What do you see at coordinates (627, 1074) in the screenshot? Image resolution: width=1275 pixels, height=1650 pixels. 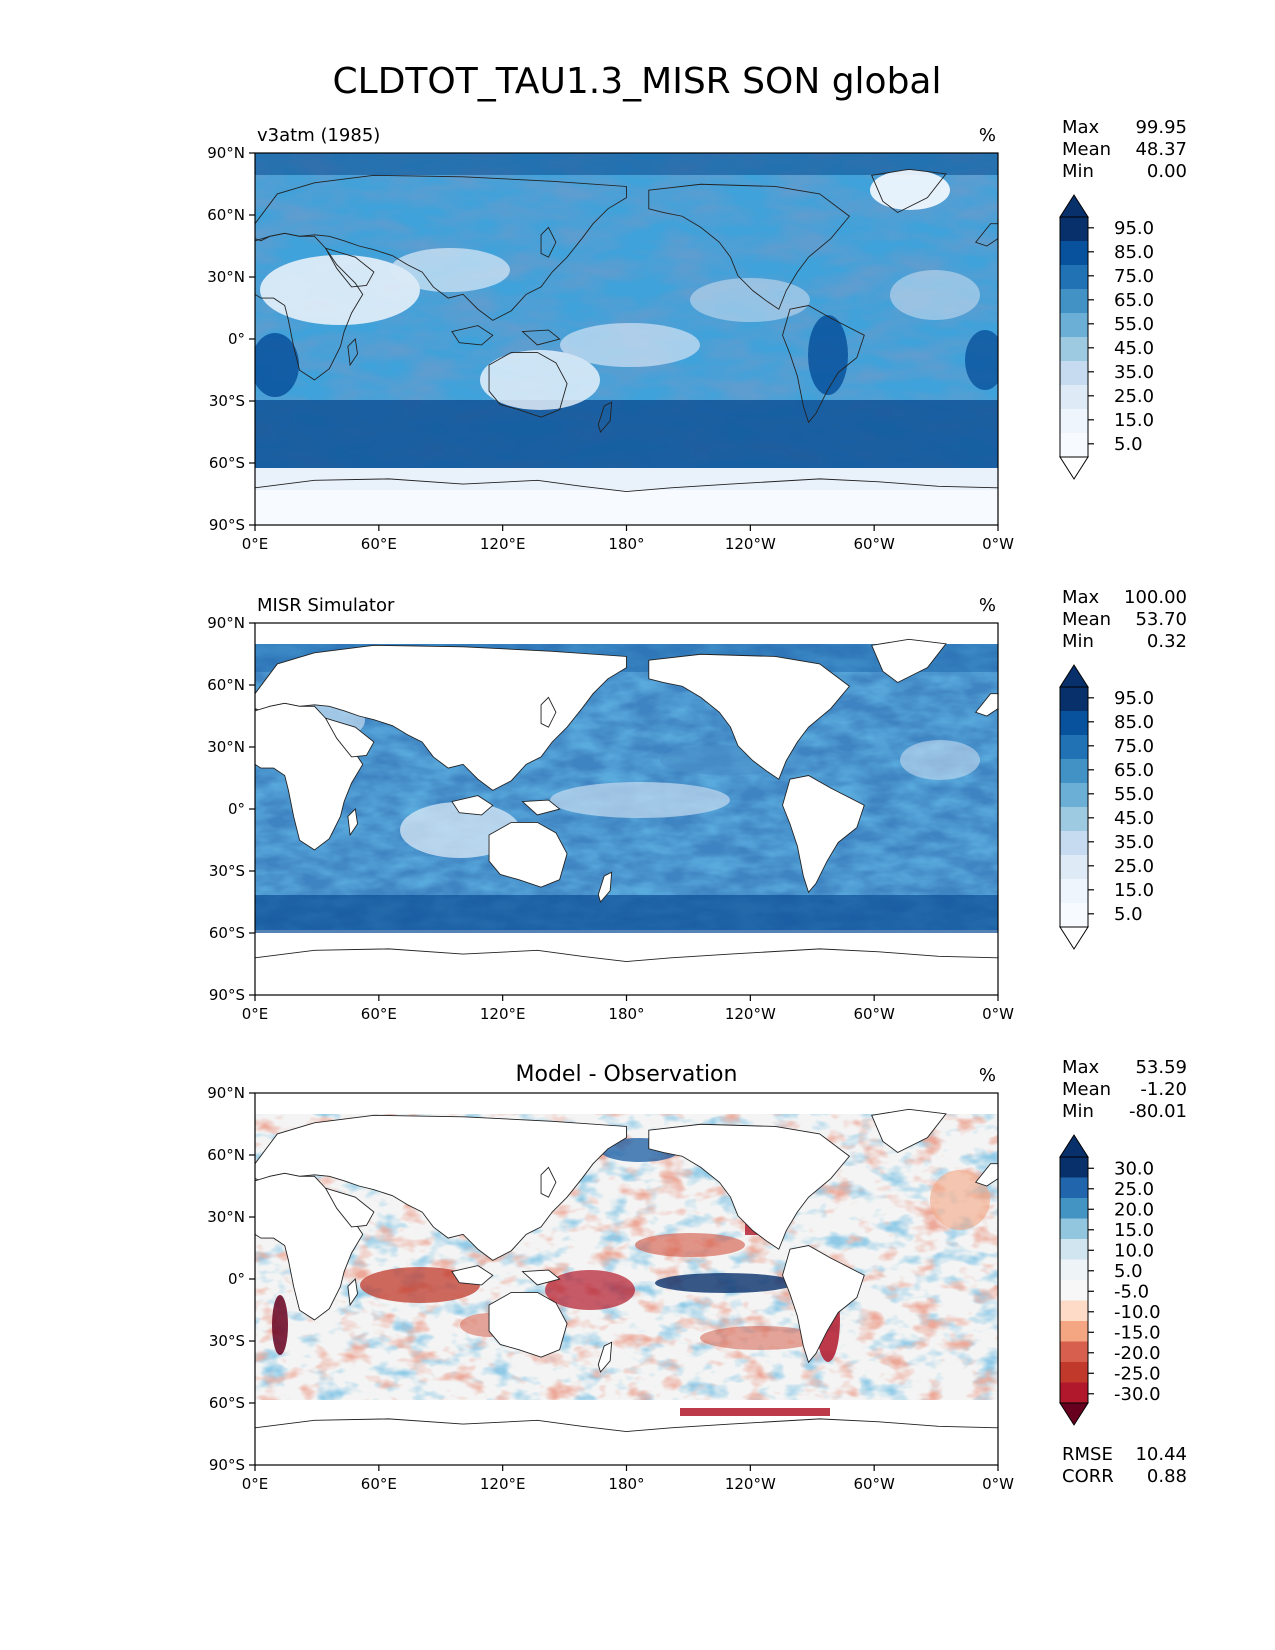 I see `panel-center-title: Model - Observation` at bounding box center [627, 1074].